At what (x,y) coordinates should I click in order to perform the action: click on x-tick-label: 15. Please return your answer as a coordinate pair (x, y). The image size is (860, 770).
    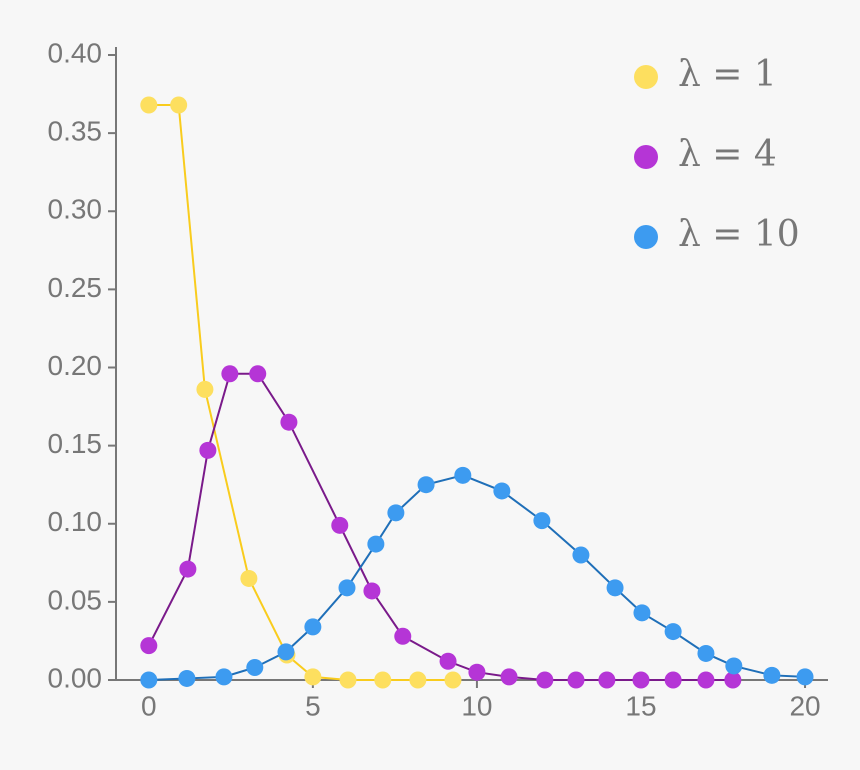
    Looking at the image, I should click on (640, 705).